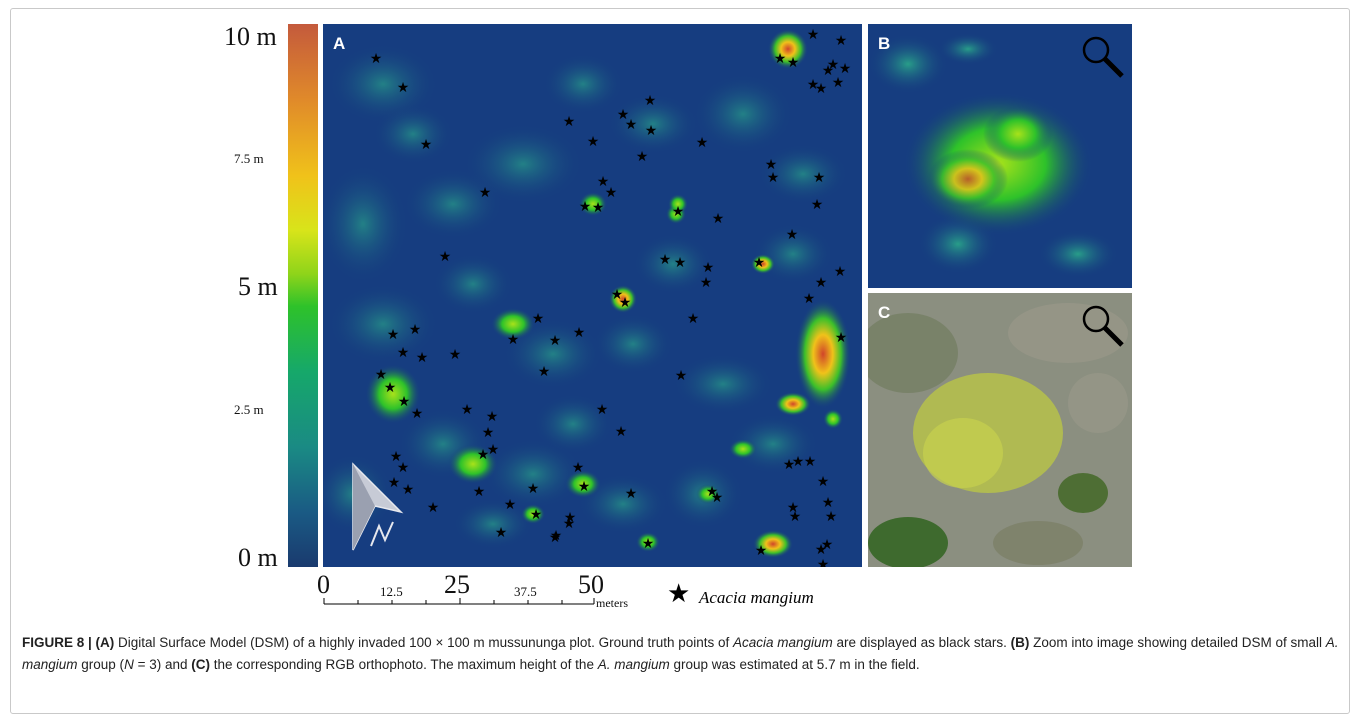 The width and height of the screenshot is (1360, 724). I want to click on scale-unit: meters, so click(612, 603).